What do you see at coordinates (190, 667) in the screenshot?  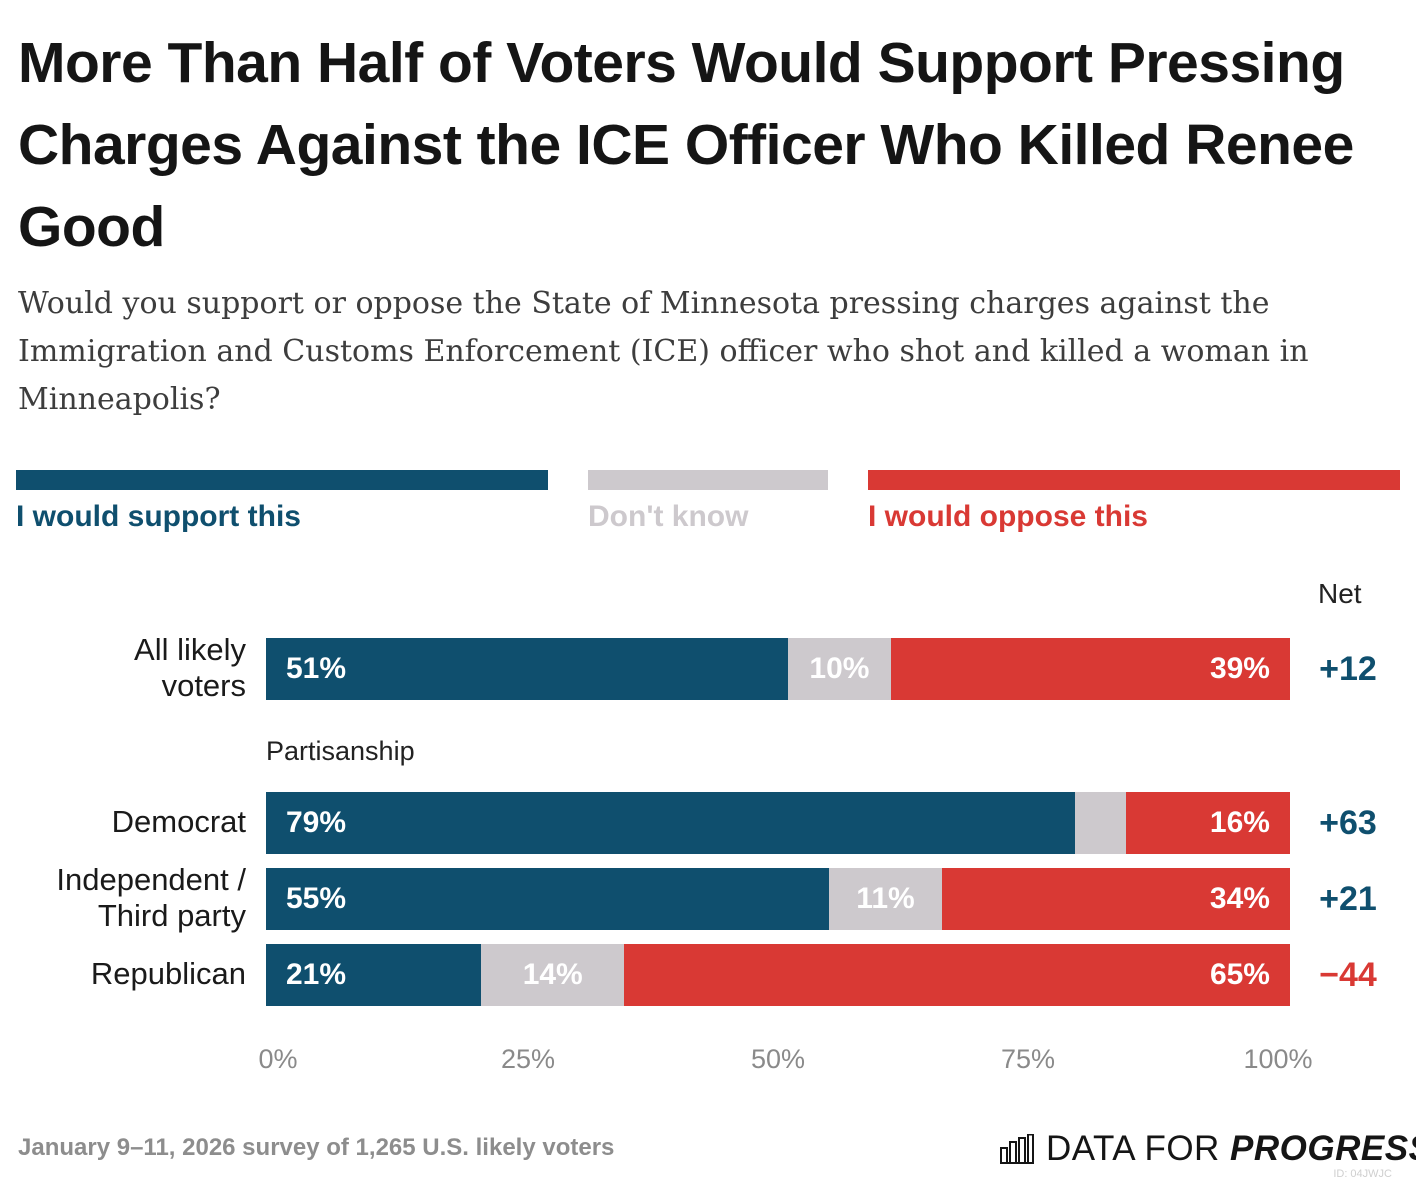 I see `category-label-all-likely-voters: All likely voters` at bounding box center [190, 667].